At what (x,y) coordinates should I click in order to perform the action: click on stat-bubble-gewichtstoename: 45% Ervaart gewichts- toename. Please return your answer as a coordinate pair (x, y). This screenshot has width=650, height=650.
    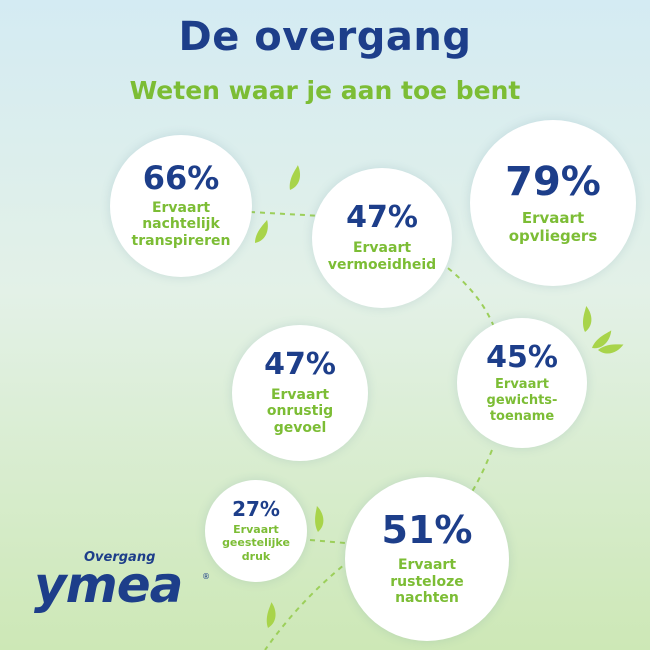
    Looking at the image, I should click on (522, 383).